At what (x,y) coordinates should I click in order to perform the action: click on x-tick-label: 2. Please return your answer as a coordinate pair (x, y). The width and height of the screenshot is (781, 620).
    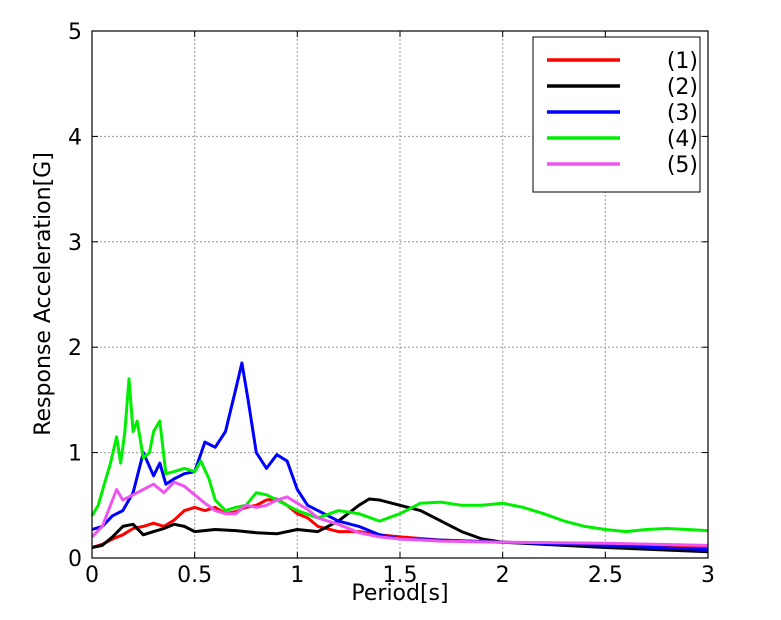
    Looking at the image, I should click on (503, 575).